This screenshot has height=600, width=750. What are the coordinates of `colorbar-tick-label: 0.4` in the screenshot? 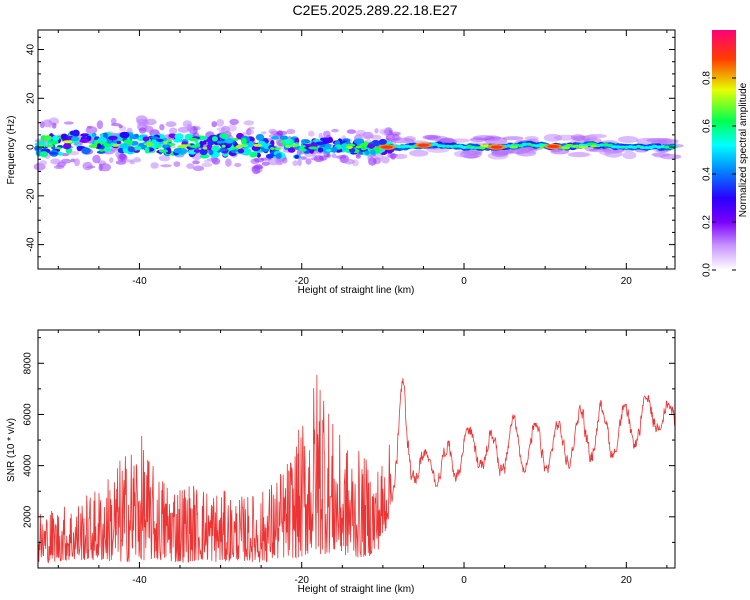 It's located at (707, 174).